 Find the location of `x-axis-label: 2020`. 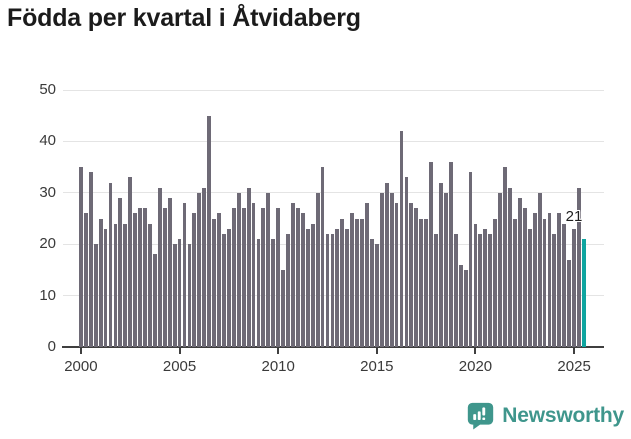

x-axis-label: 2020 is located at coordinates (475, 366).